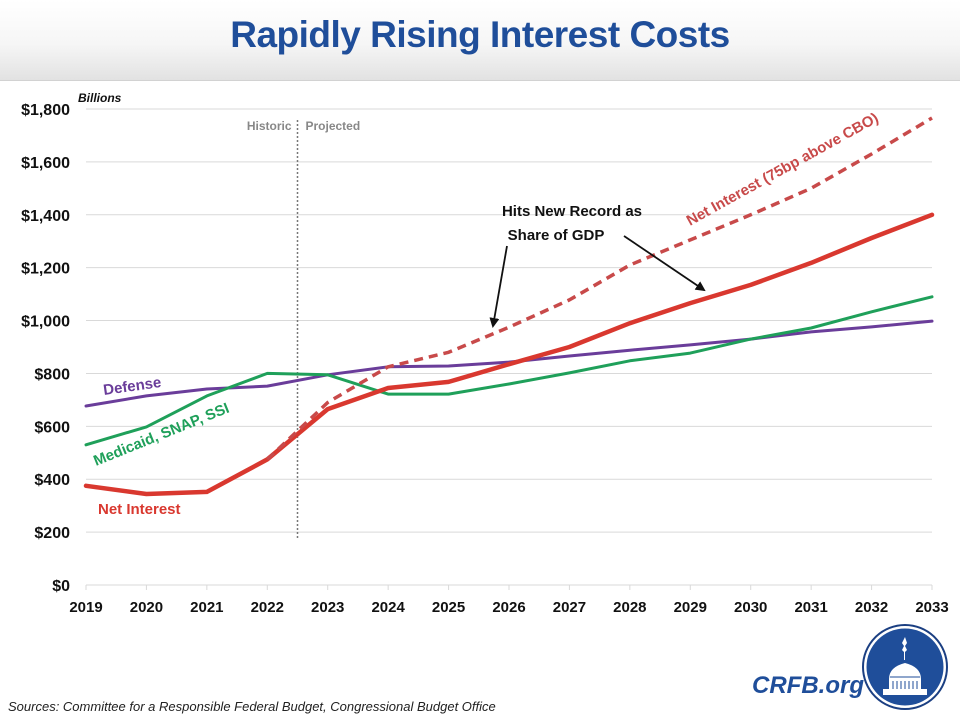  Describe the element at coordinates (931, 607) in the screenshot. I see `x-tick-label: 2033` at that location.